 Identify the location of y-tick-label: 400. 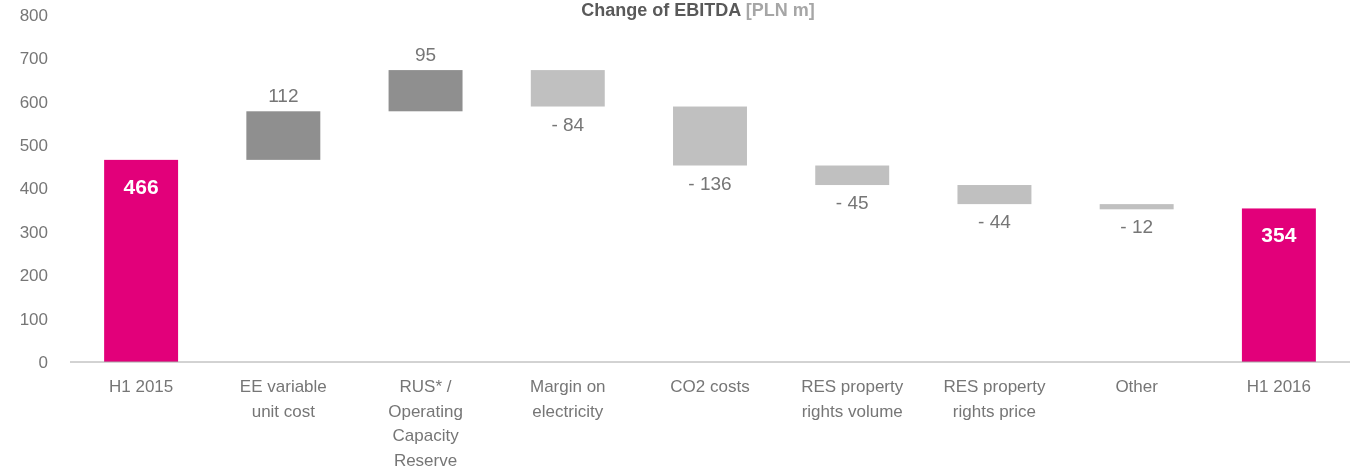
(33, 189).